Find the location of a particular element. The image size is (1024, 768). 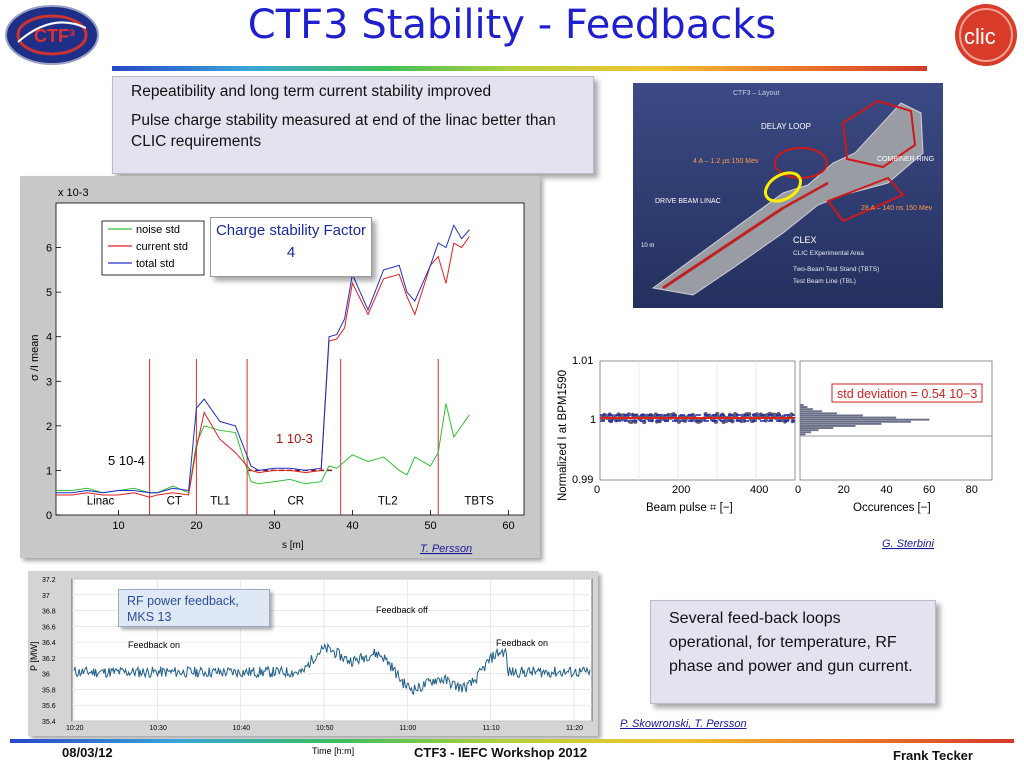

series-line-total-std is located at coordinates (263, 359).